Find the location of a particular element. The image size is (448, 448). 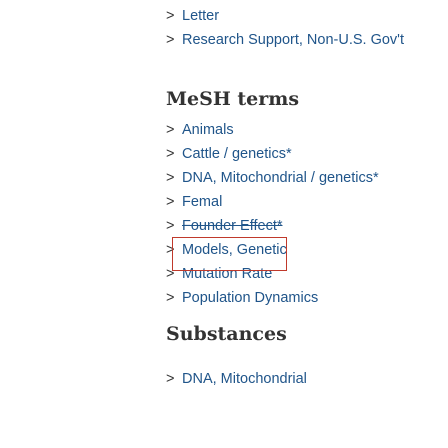

list-item-label: Animals is located at coordinates (208, 130).